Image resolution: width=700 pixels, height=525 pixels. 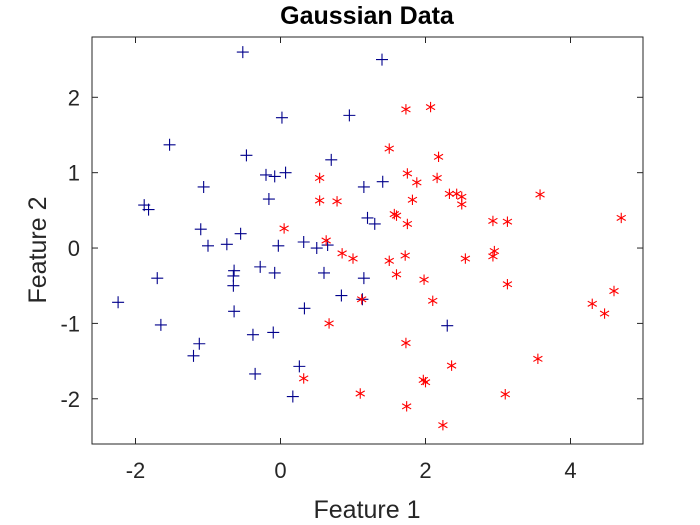 What do you see at coordinates (366, 510) in the screenshot?
I see `x-axis-label: Feature 1` at bounding box center [366, 510].